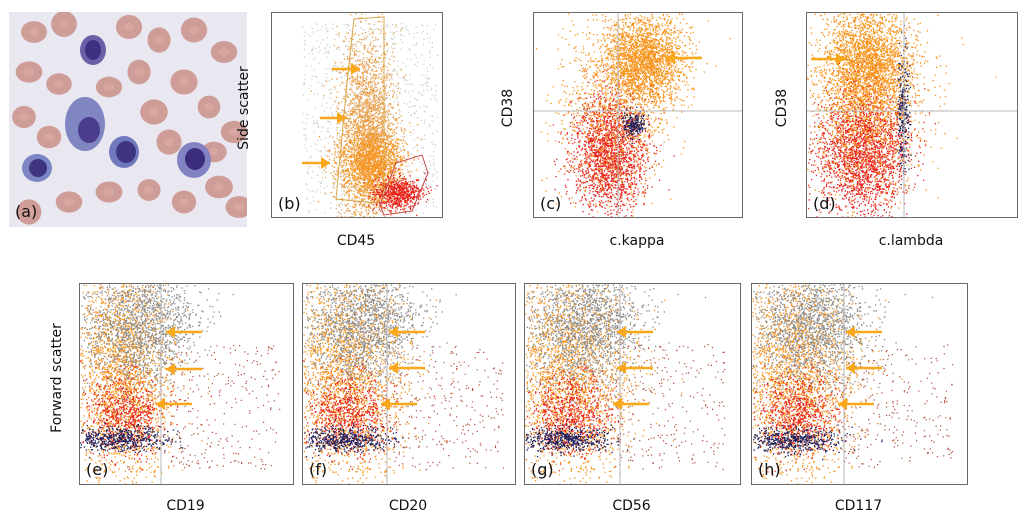  I want to click on scatter-e, so click(180, 384).